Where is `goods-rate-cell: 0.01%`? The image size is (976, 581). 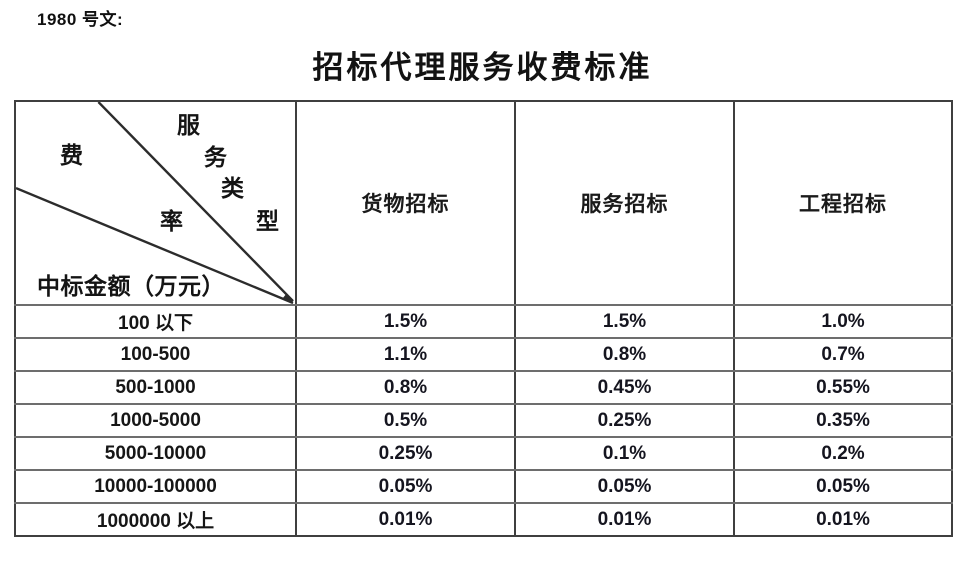
goods-rate-cell: 0.01% is located at coordinates (405, 519).